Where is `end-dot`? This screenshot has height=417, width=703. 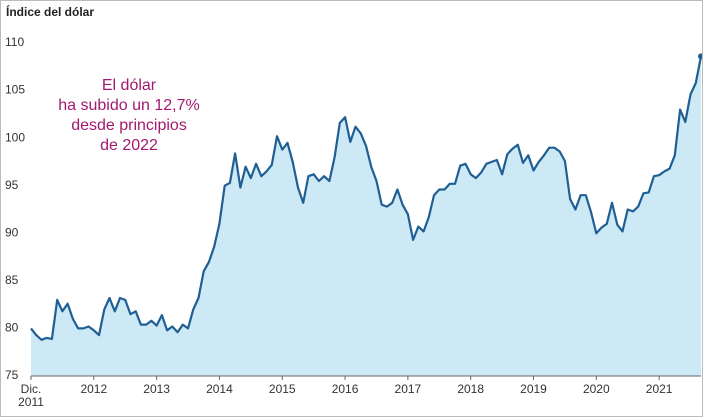
end-dot is located at coordinates (700, 56).